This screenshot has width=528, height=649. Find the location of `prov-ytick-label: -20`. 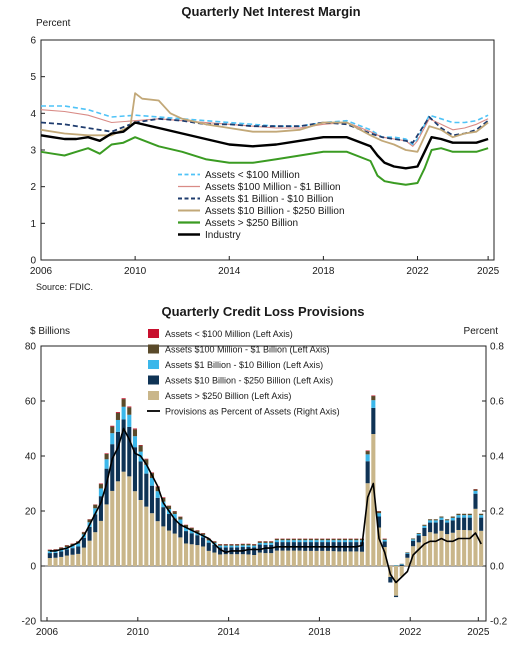

prov-ytick-label: -20 is located at coordinates (29, 622).